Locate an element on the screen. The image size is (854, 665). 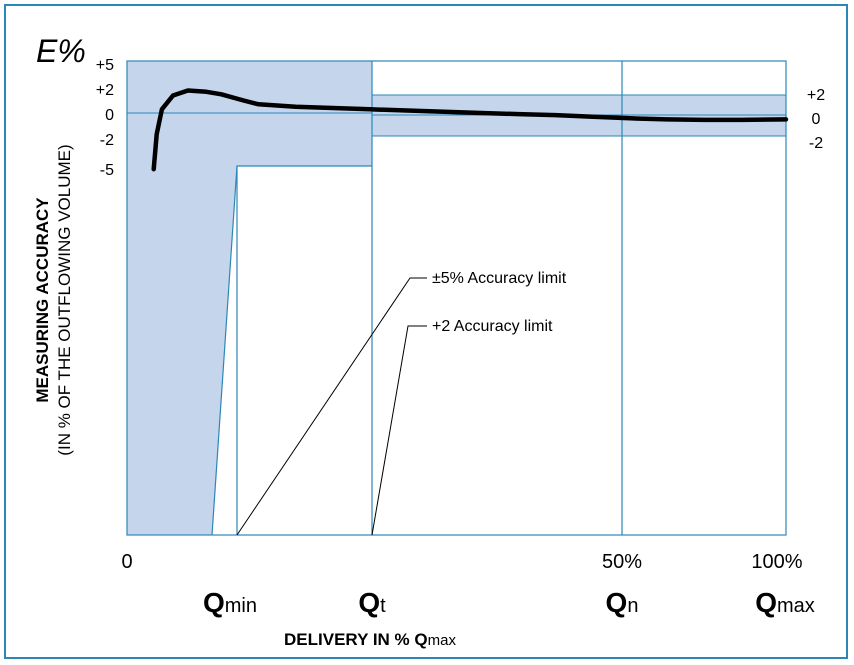
leader-2-percent is located at coordinates (399, 430).